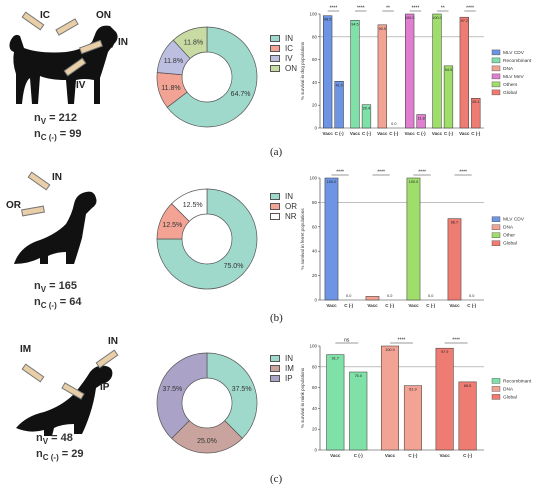  What do you see at coordinates (454, 223) in the screenshot?
I see `value-label: 66.7` at bounding box center [454, 223].